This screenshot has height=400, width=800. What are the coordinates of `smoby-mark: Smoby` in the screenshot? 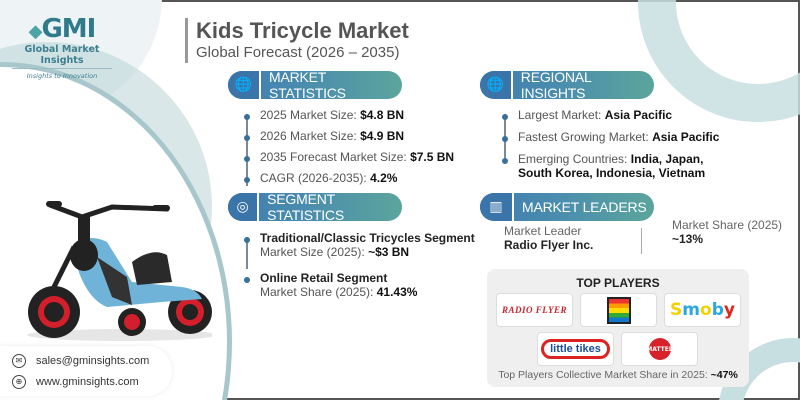 It's located at (702, 310).